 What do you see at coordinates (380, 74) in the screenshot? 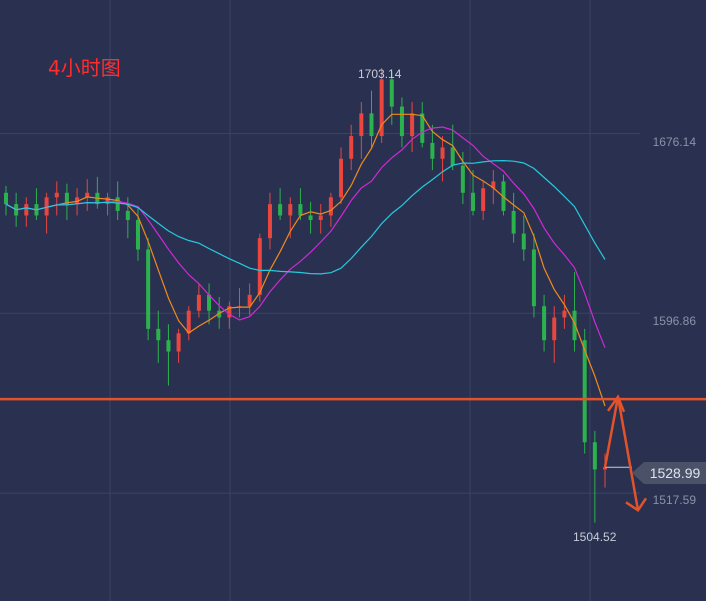
I see `high-annotation: 1703.14` at bounding box center [380, 74].